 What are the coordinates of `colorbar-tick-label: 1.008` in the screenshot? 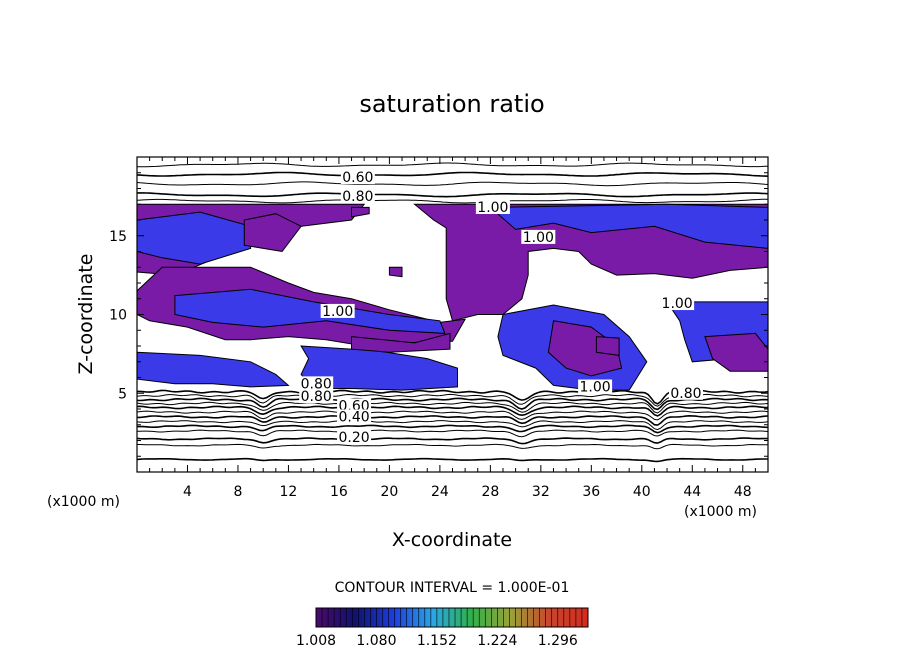 It's located at (316, 641).